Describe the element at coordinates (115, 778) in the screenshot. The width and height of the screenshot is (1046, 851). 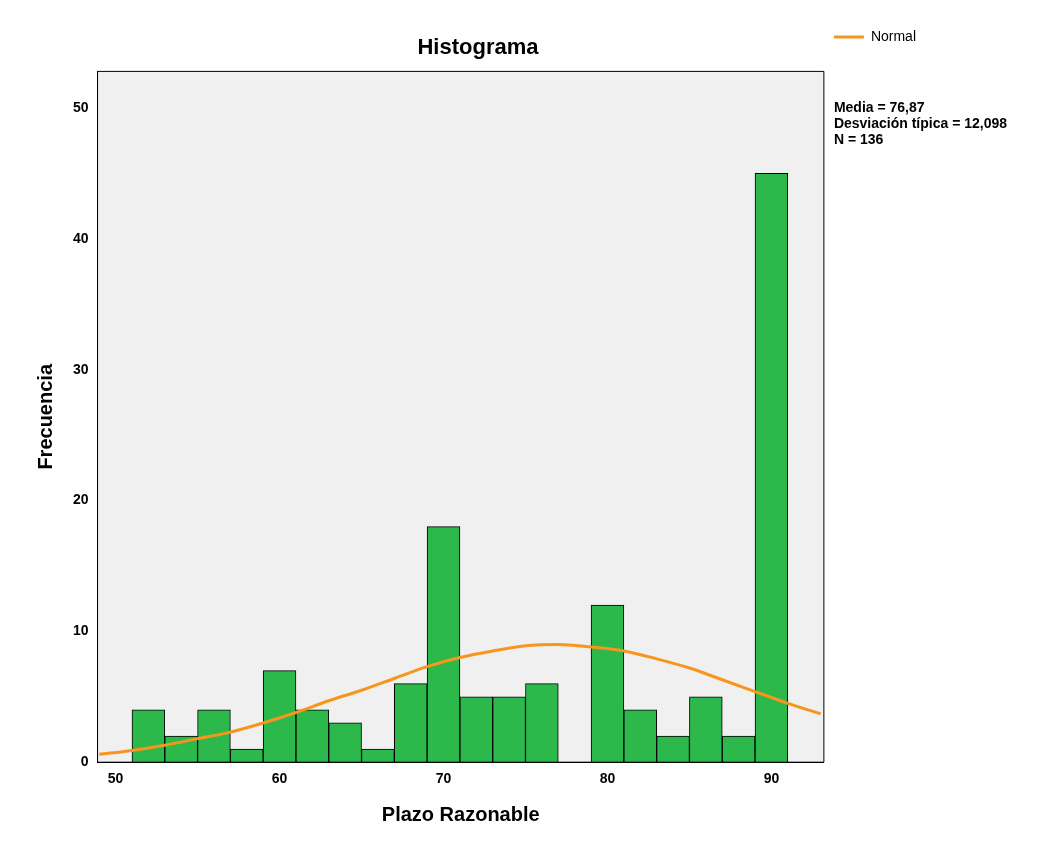
I see `x-tick-label: 50` at that location.